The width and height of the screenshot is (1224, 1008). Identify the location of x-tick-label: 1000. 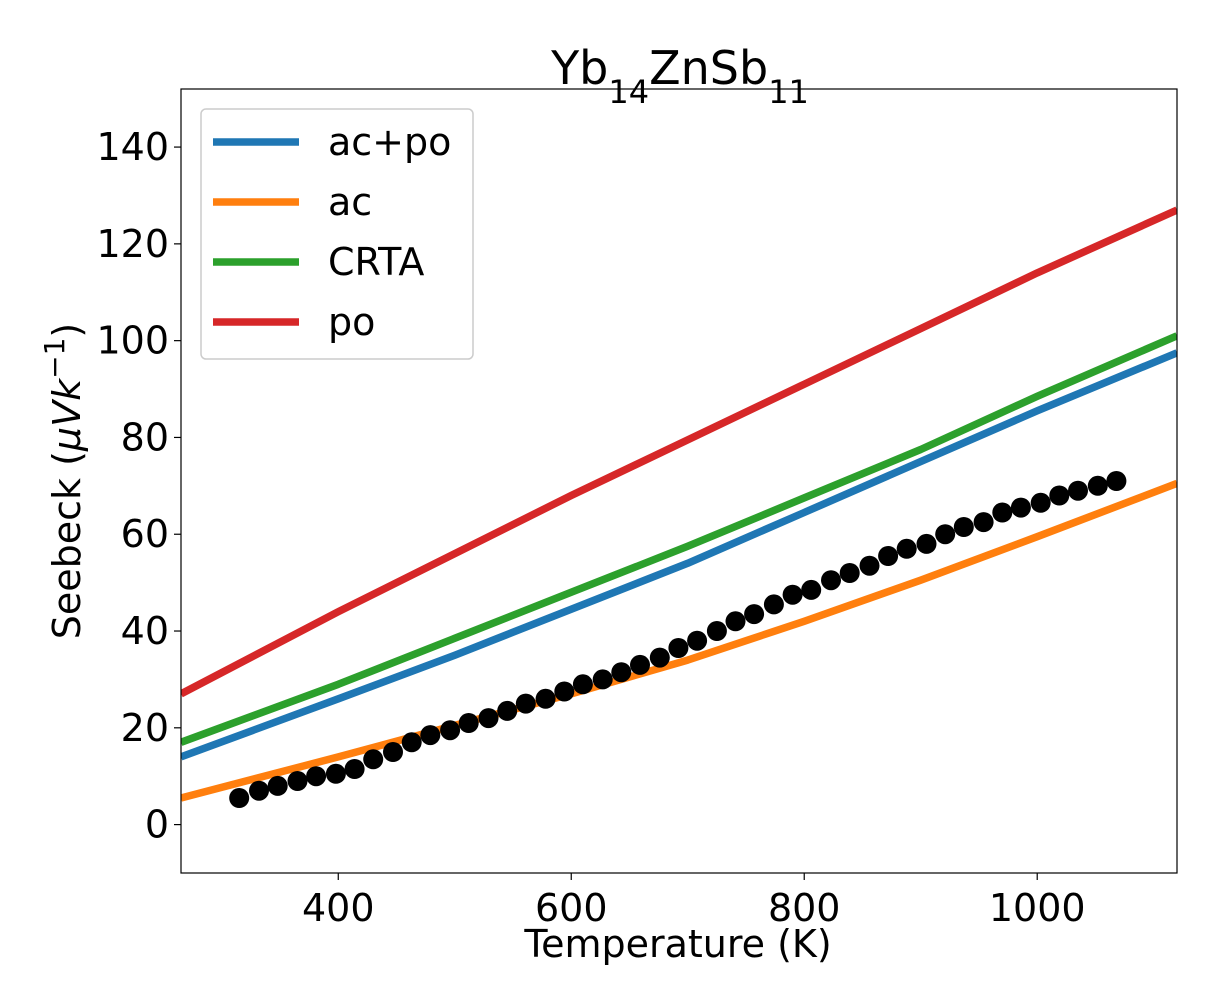
(1037, 908).